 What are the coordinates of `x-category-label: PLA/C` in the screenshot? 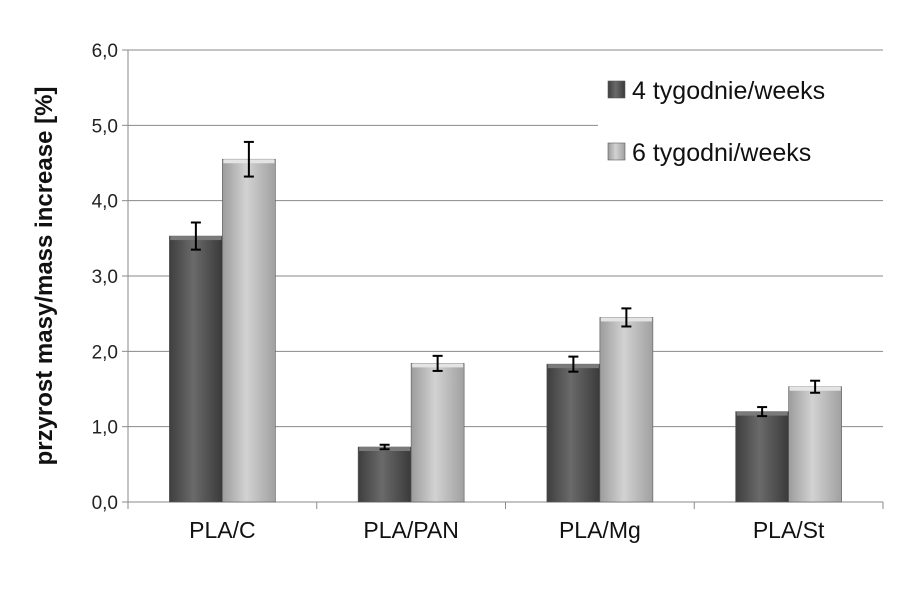 It's located at (222, 530).